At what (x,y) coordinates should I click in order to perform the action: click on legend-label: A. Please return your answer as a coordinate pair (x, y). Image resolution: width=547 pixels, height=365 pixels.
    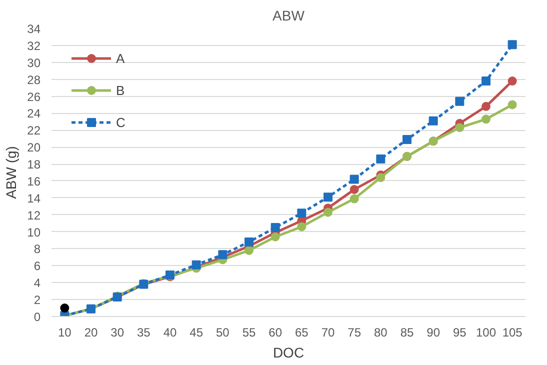
    Looking at the image, I should click on (121, 58).